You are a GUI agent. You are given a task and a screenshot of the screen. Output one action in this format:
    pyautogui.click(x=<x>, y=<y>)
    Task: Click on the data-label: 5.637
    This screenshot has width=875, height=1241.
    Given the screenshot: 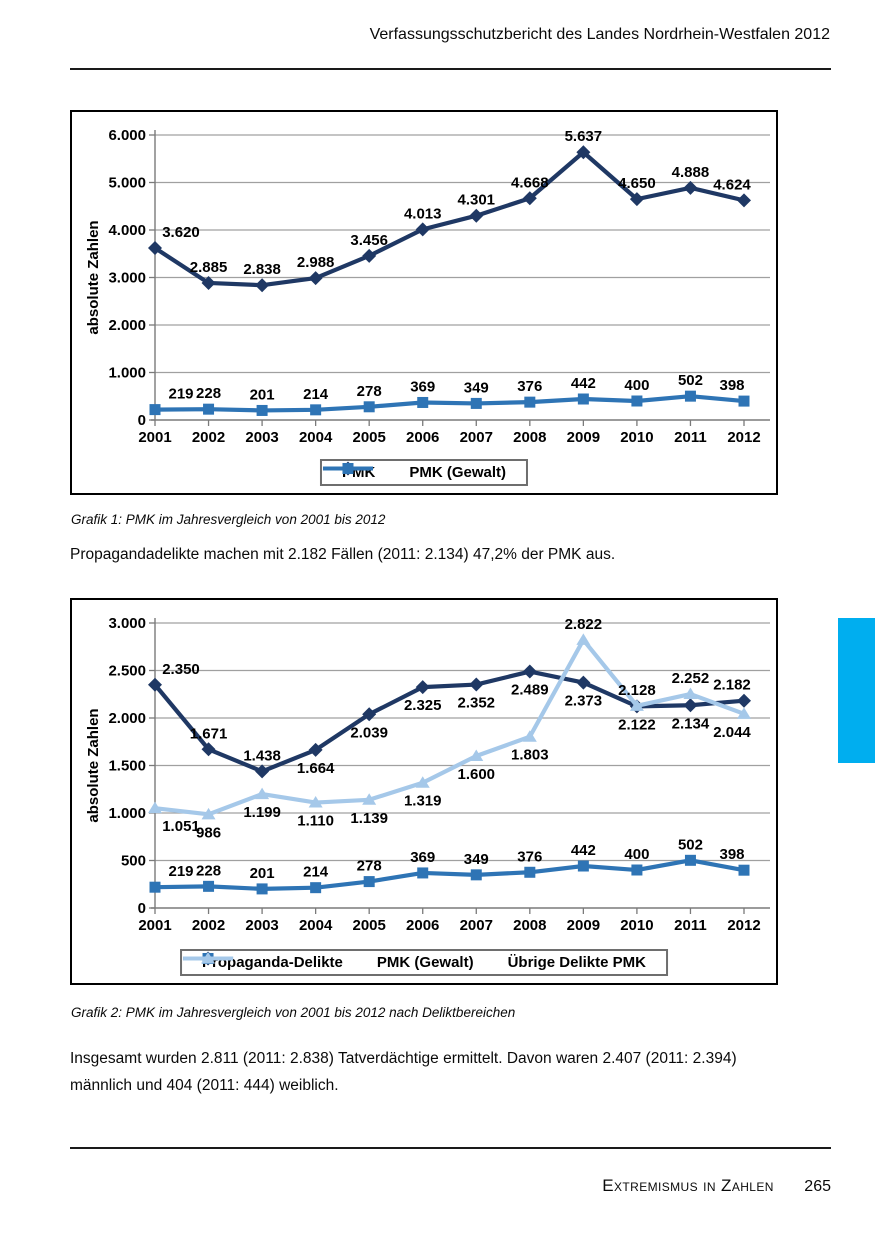 What is the action you would take?
    pyautogui.click(x=584, y=136)
    